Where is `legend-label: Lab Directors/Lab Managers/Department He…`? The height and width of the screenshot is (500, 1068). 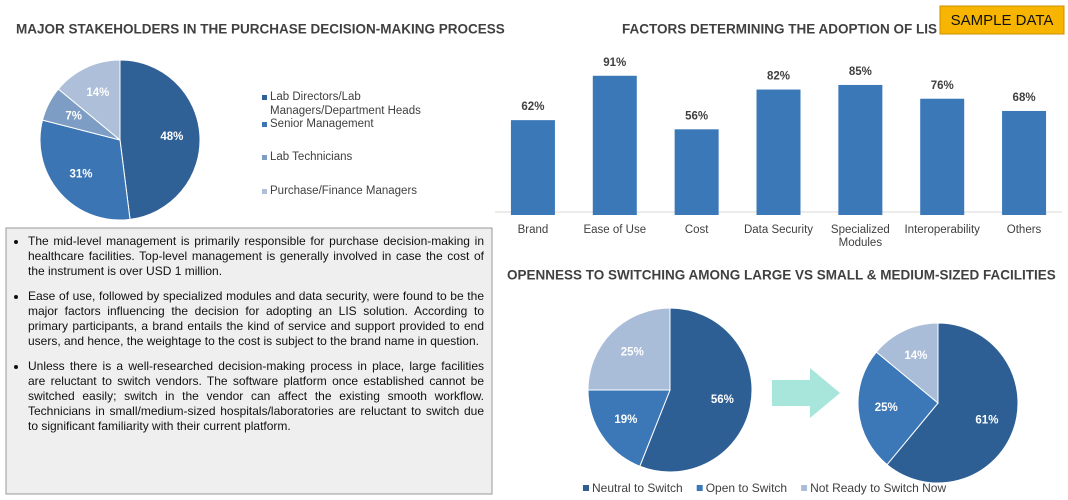 legend-label: Lab Directors/Lab Managers/Department He… is located at coordinates (345, 104).